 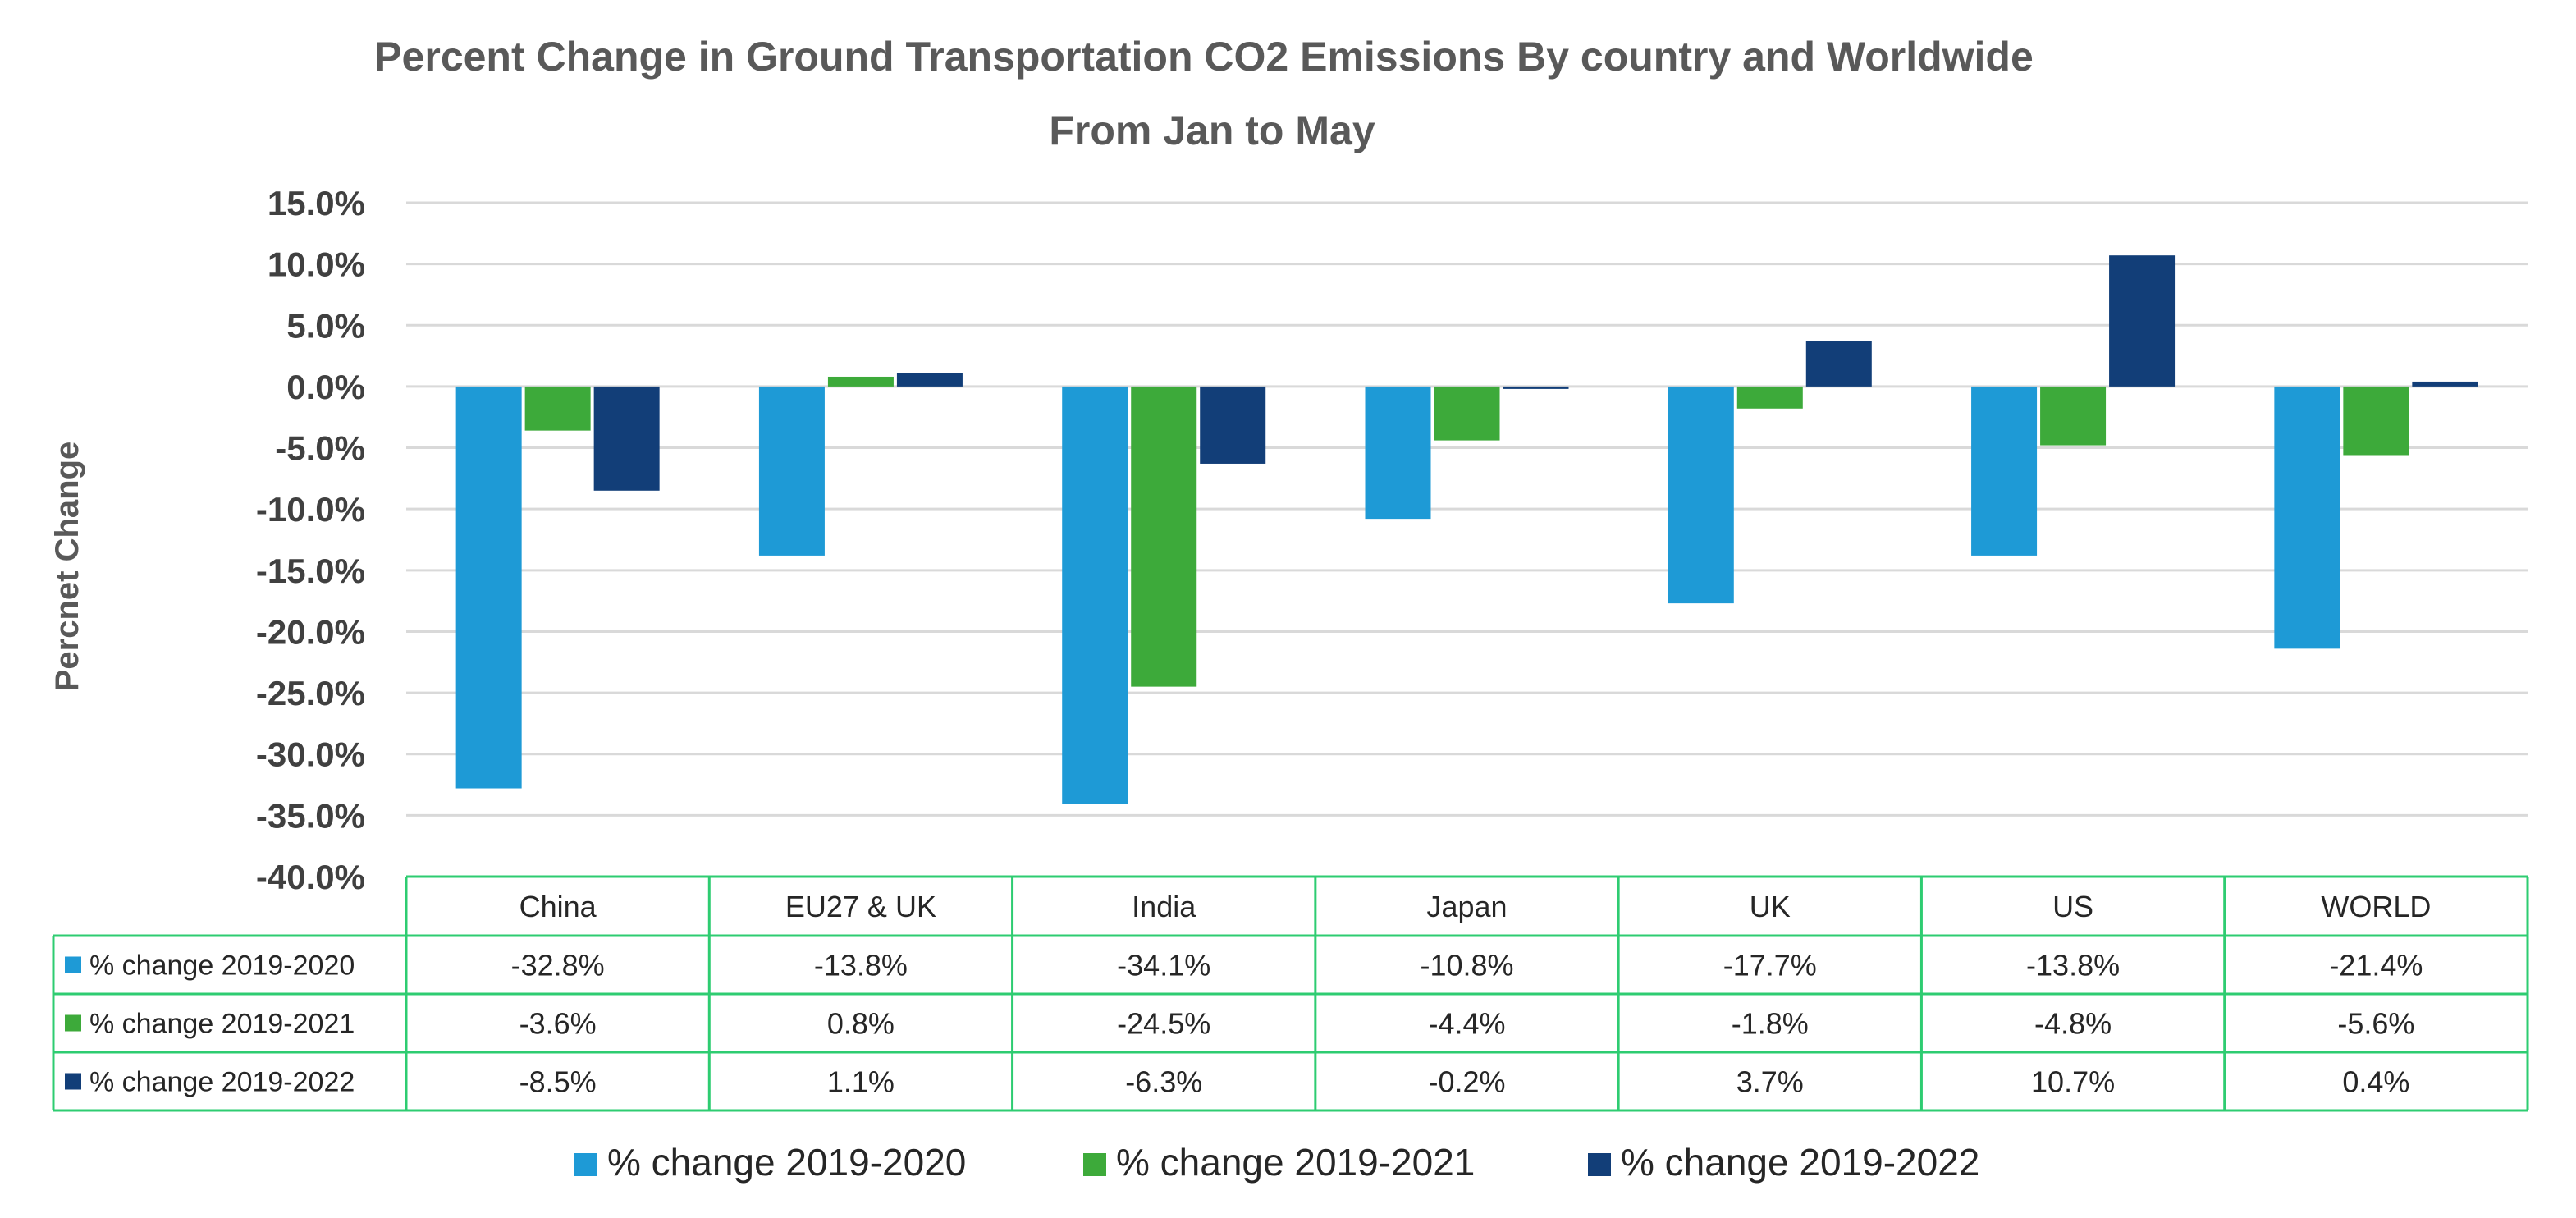 What do you see at coordinates (2445, 384) in the screenshot?
I see `bar-3-world` at bounding box center [2445, 384].